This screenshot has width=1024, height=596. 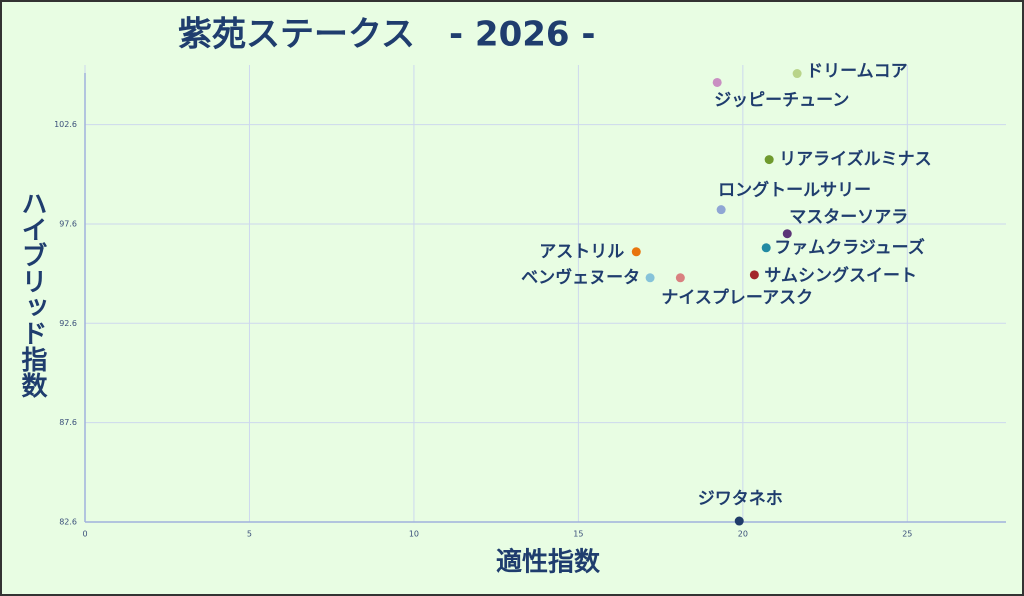 What do you see at coordinates (743, 534) in the screenshot?
I see `x-tick-label: 20` at bounding box center [743, 534].